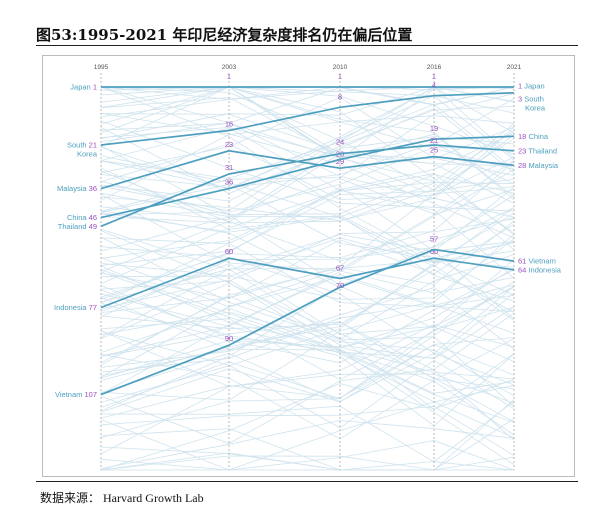  I want to click on bottom-rule, so click(307, 481).